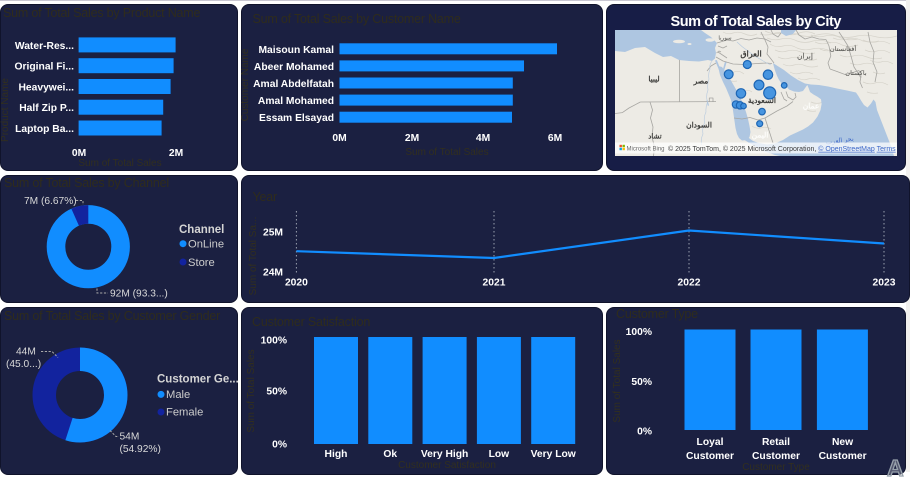  What do you see at coordinates (139, 294) in the screenshot?
I see `svg-text: 92M (93.3...)` at bounding box center [139, 294].